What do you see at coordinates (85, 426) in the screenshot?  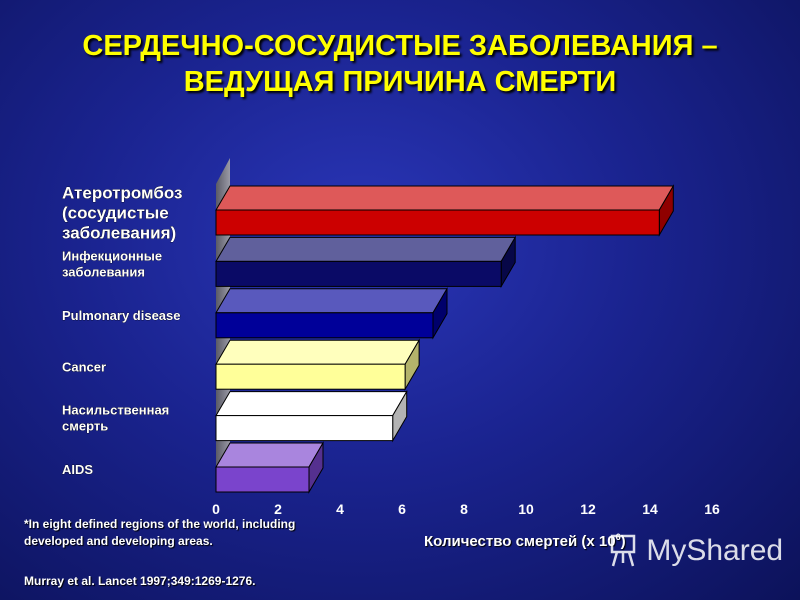 I see `category-label-4-line-1: смерть` at bounding box center [85, 426].